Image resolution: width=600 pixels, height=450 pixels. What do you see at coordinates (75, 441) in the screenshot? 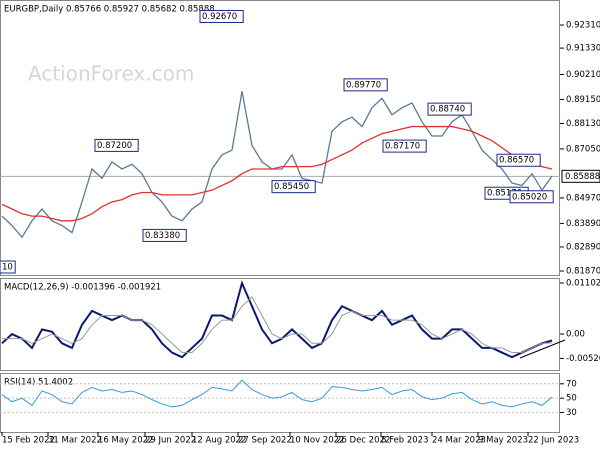
I see `x-tick-label: 31 Mar 2022` at bounding box center [75, 441].